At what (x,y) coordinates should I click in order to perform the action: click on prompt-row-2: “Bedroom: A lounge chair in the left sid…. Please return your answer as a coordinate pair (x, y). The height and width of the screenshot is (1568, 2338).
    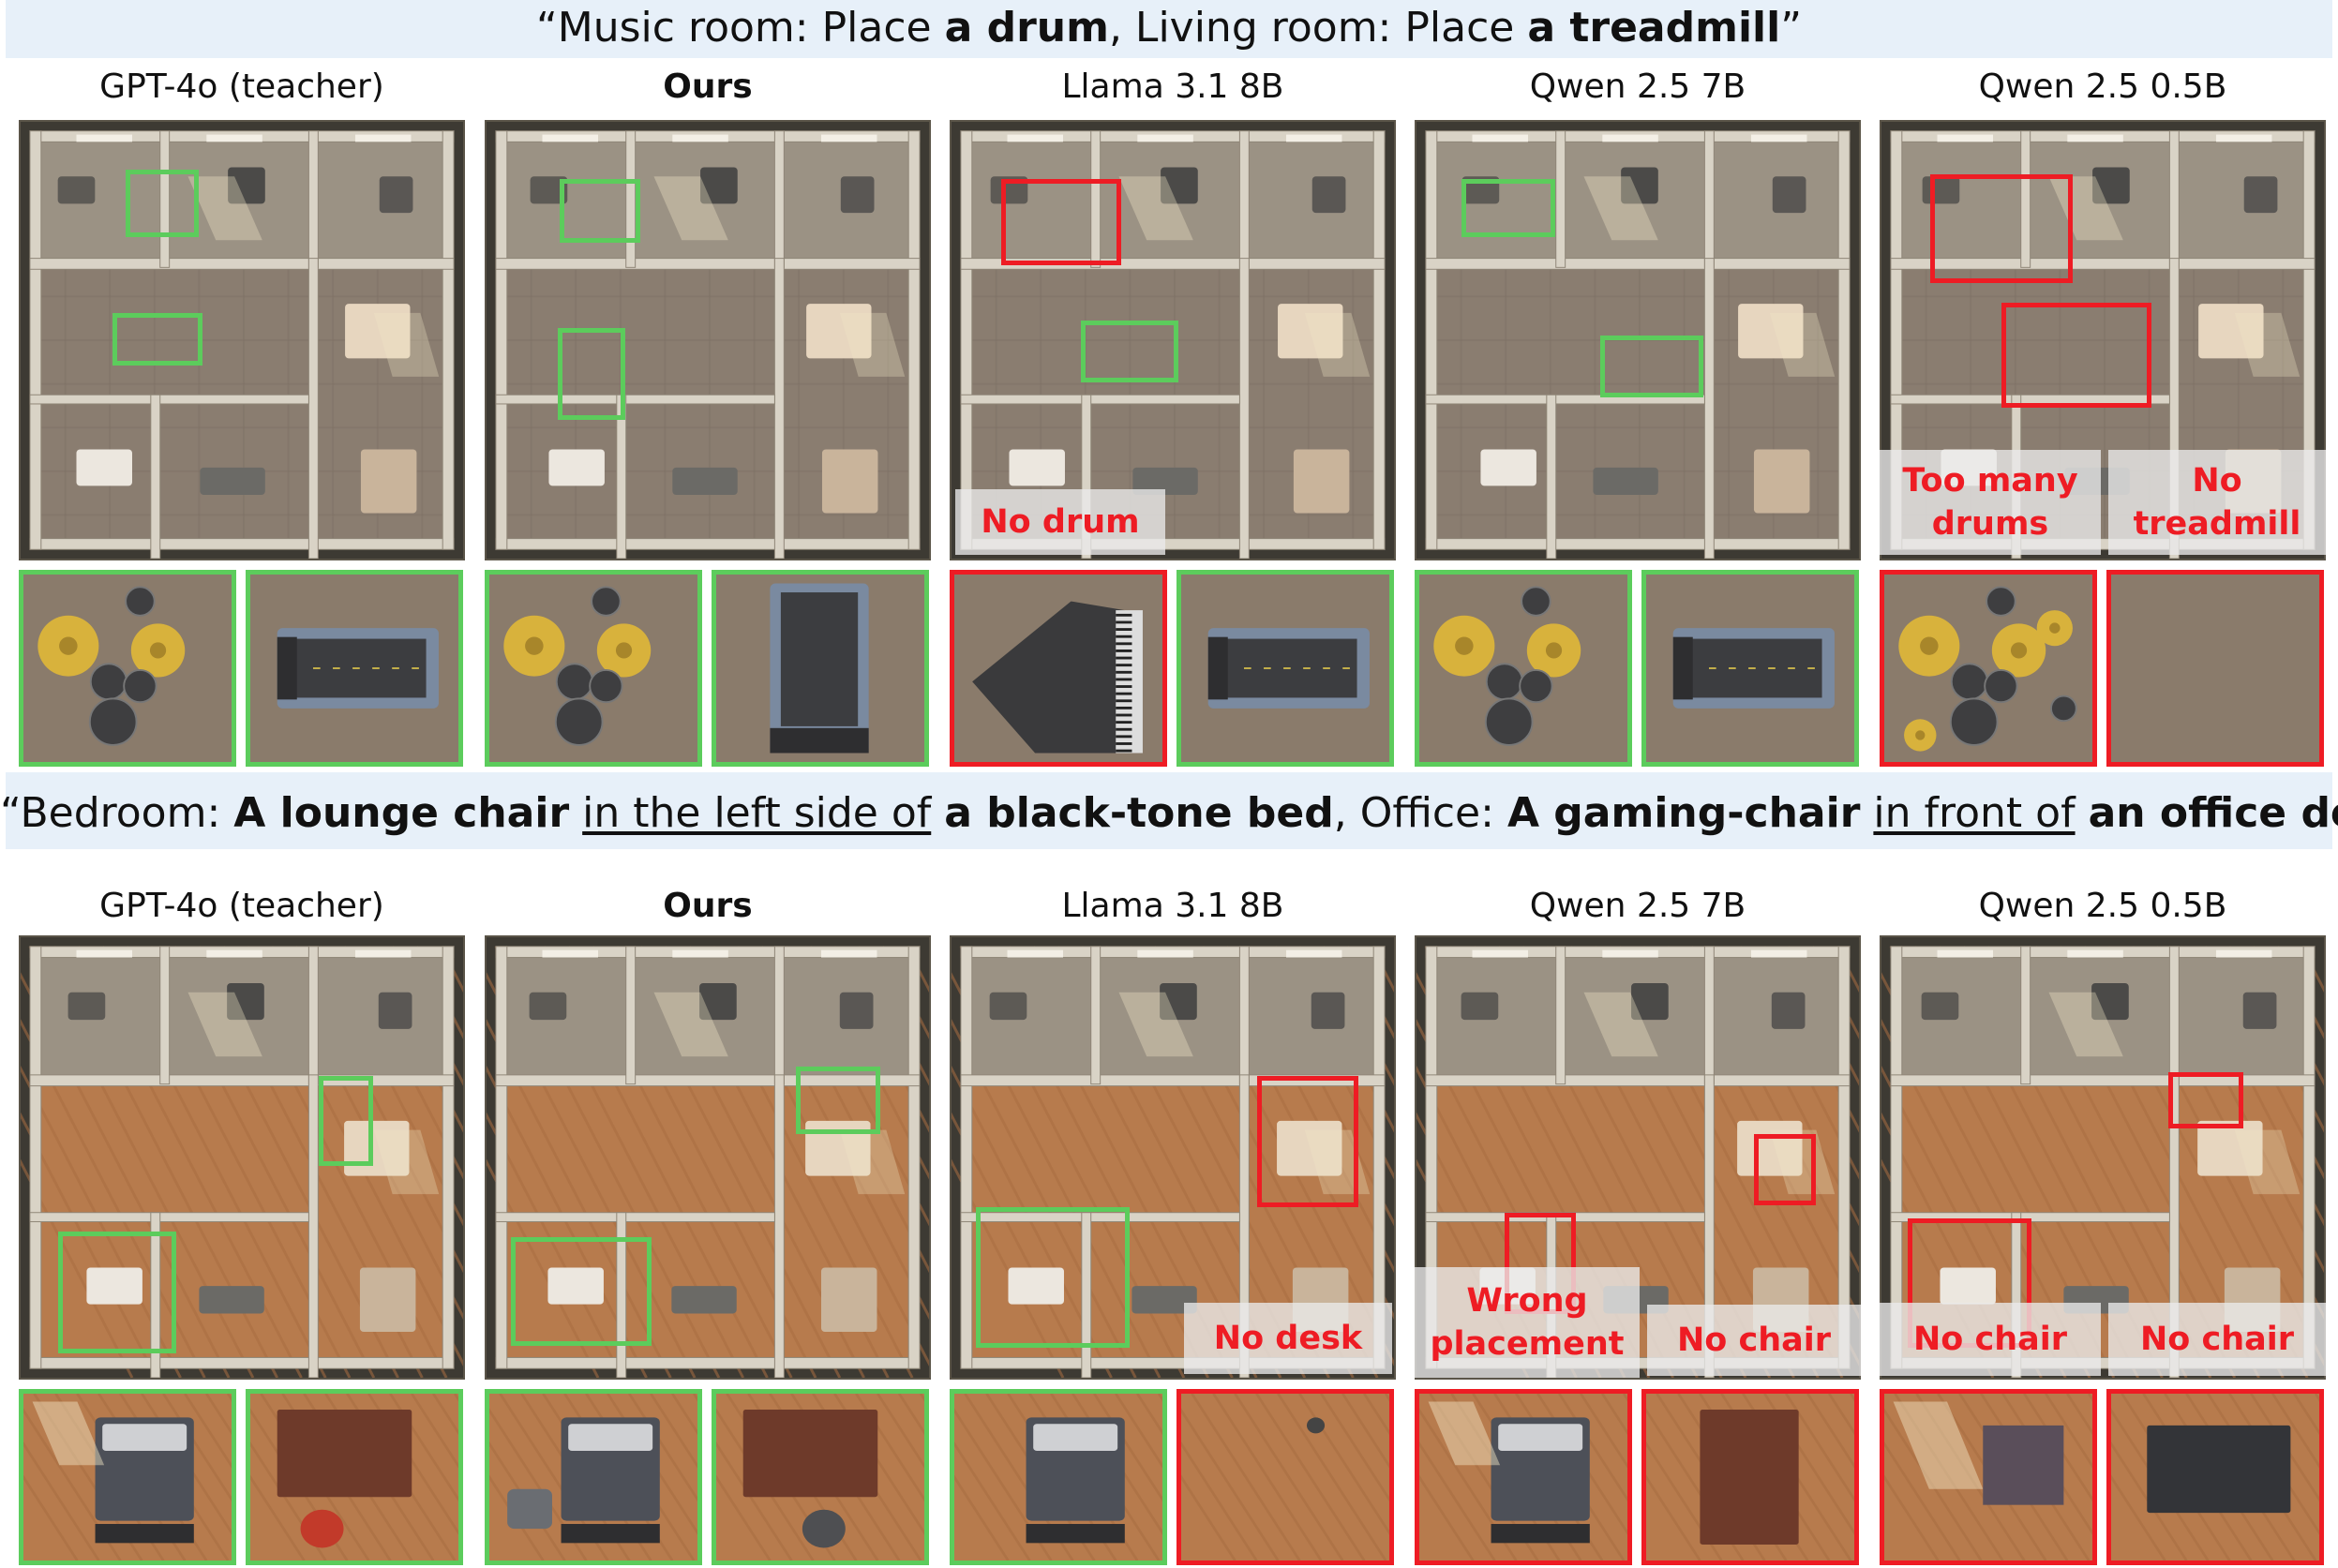
    Looking at the image, I should click on (1169, 813).